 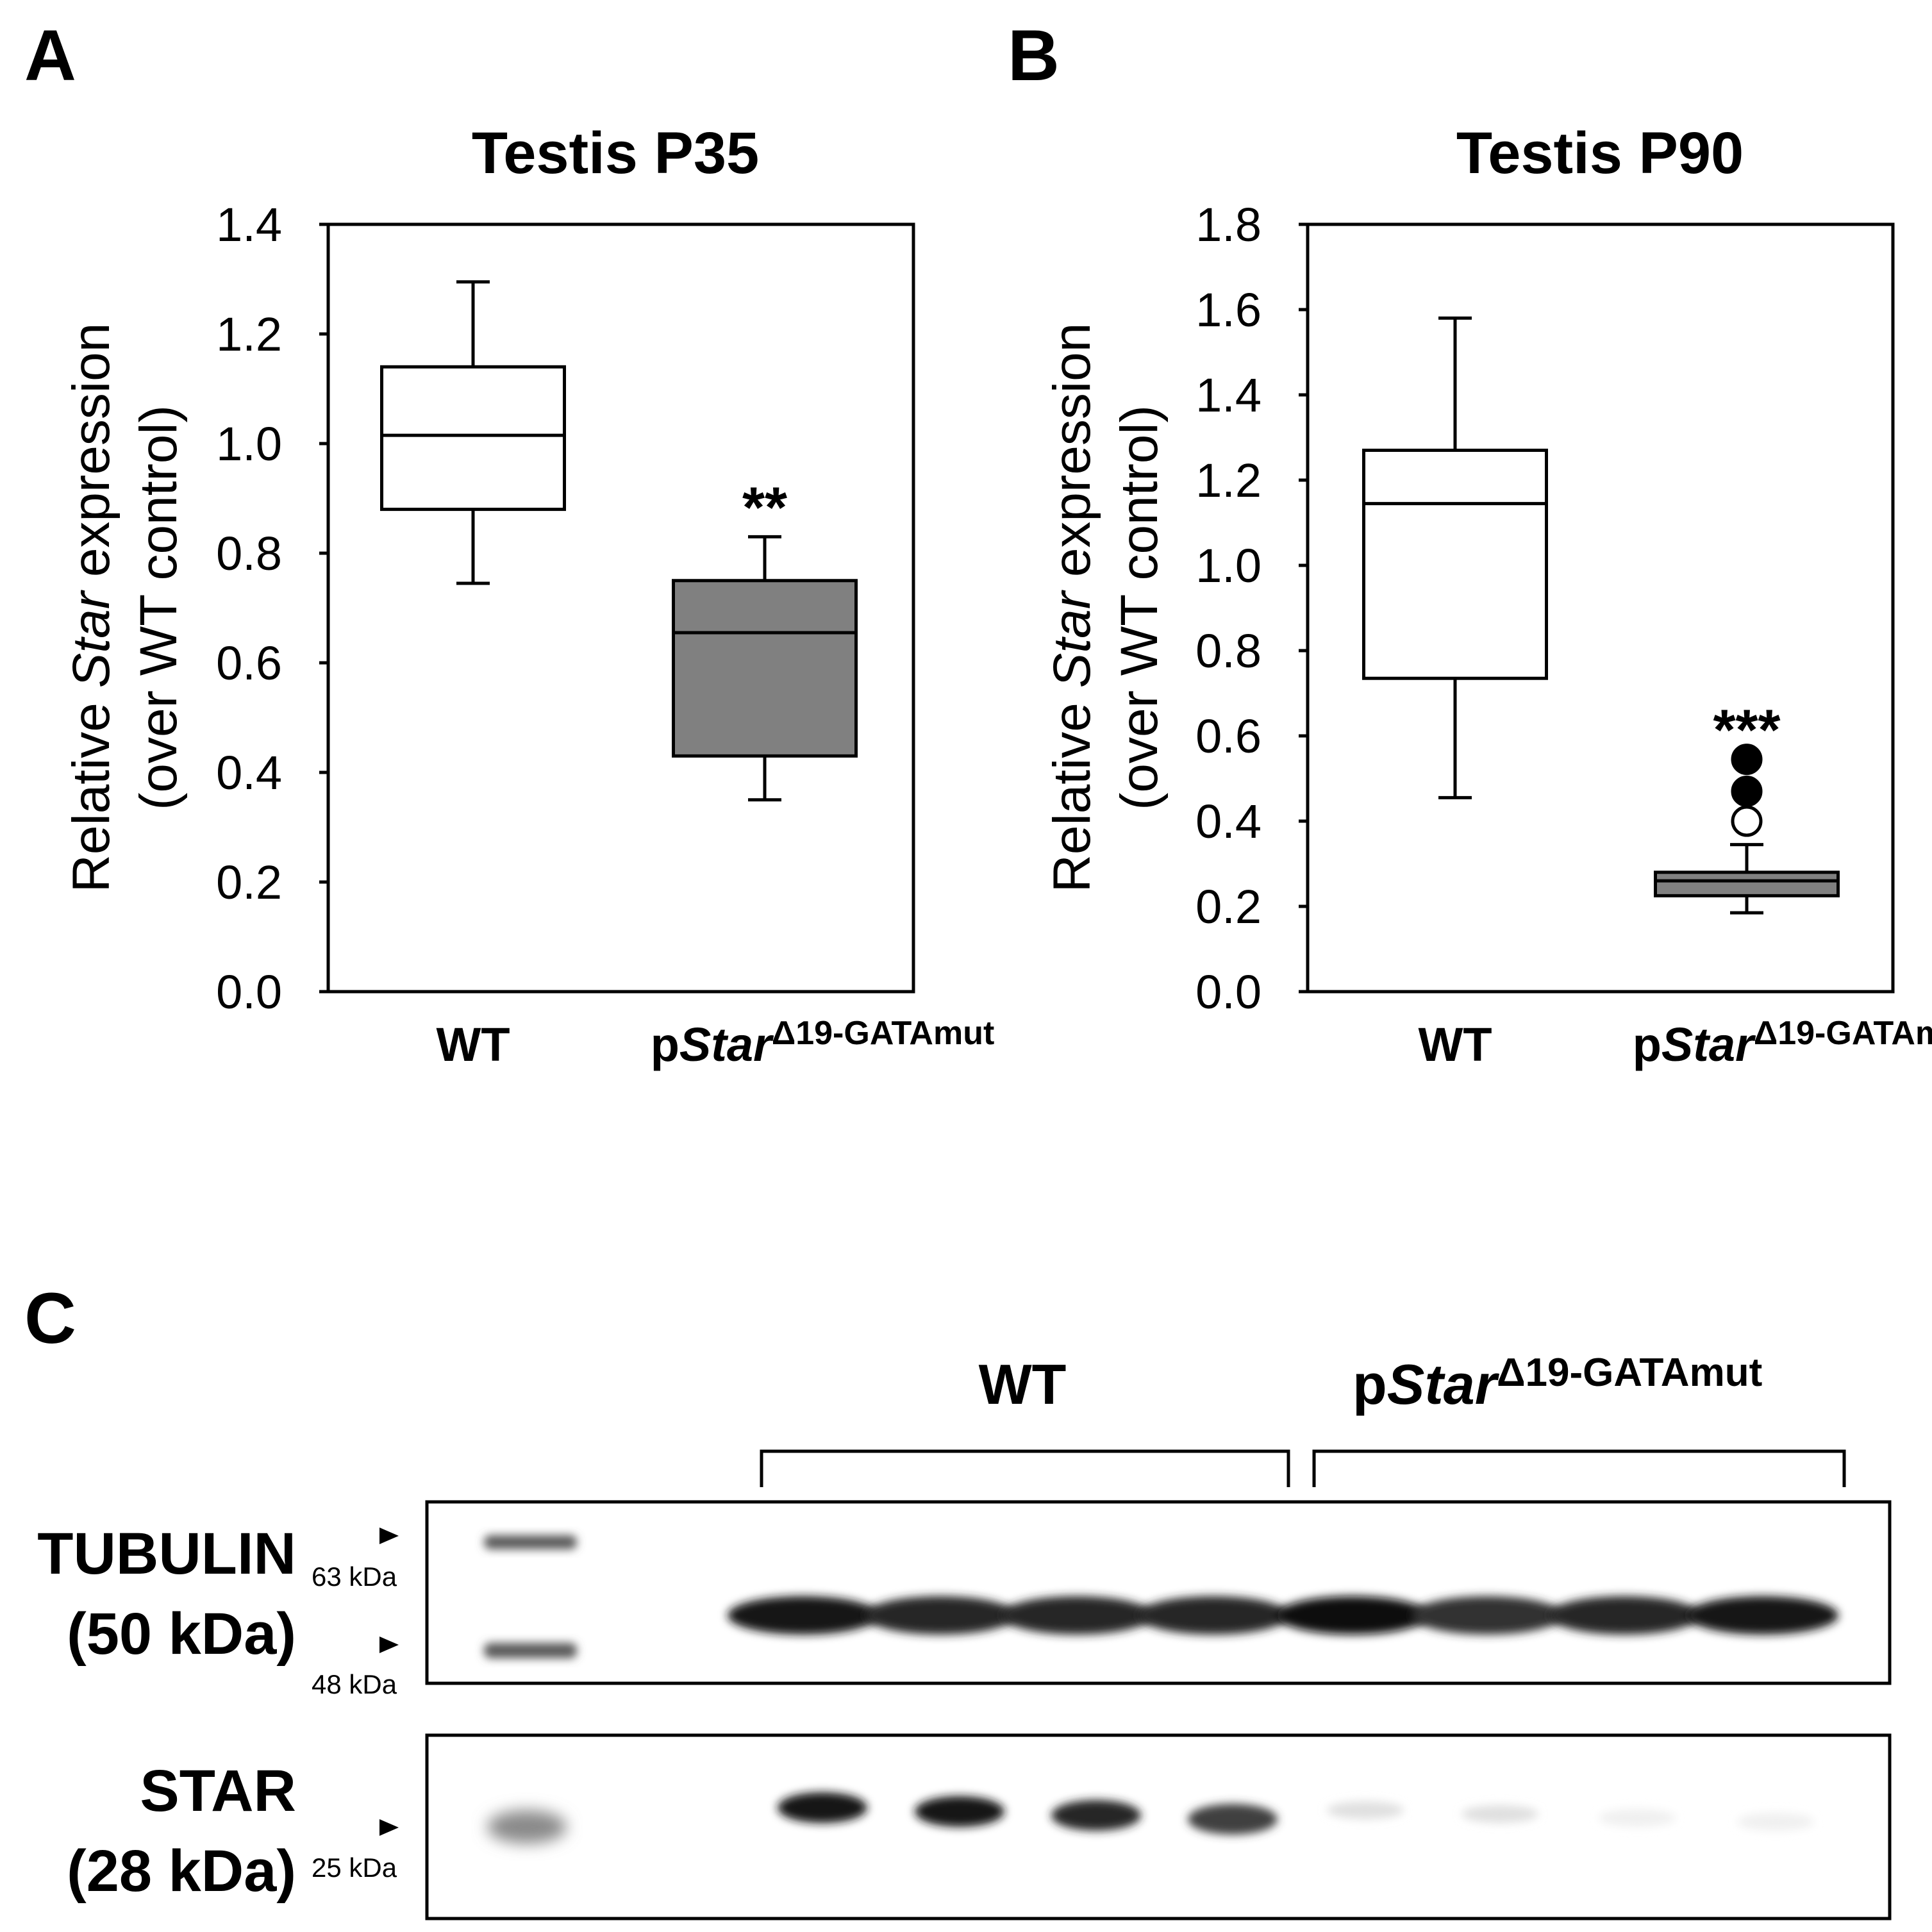 I want to click on significance-marker: ***, so click(x=1747, y=731).